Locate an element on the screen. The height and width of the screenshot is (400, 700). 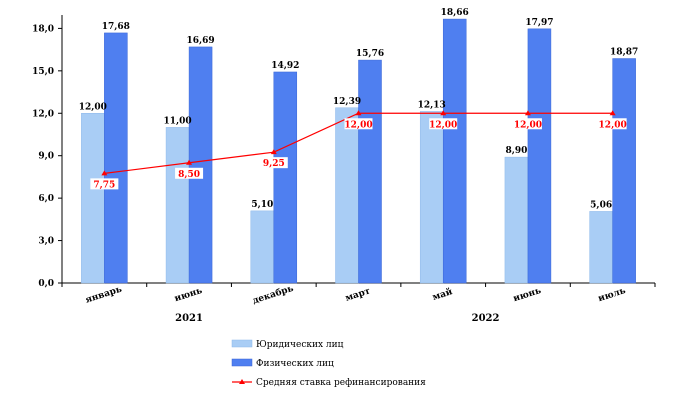
bar-label-fiz: 18,87 is located at coordinates (624, 53).